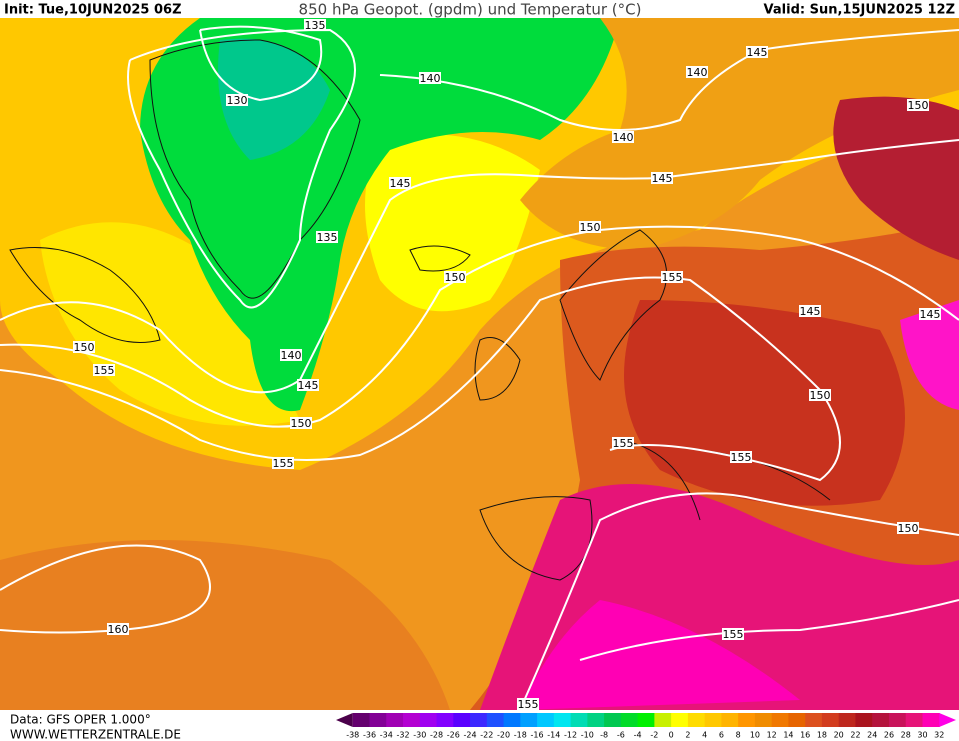 The width and height of the screenshot is (959, 741). Describe the element at coordinates (687, 735) in the screenshot. I see `colorbar-label: 2` at that location.